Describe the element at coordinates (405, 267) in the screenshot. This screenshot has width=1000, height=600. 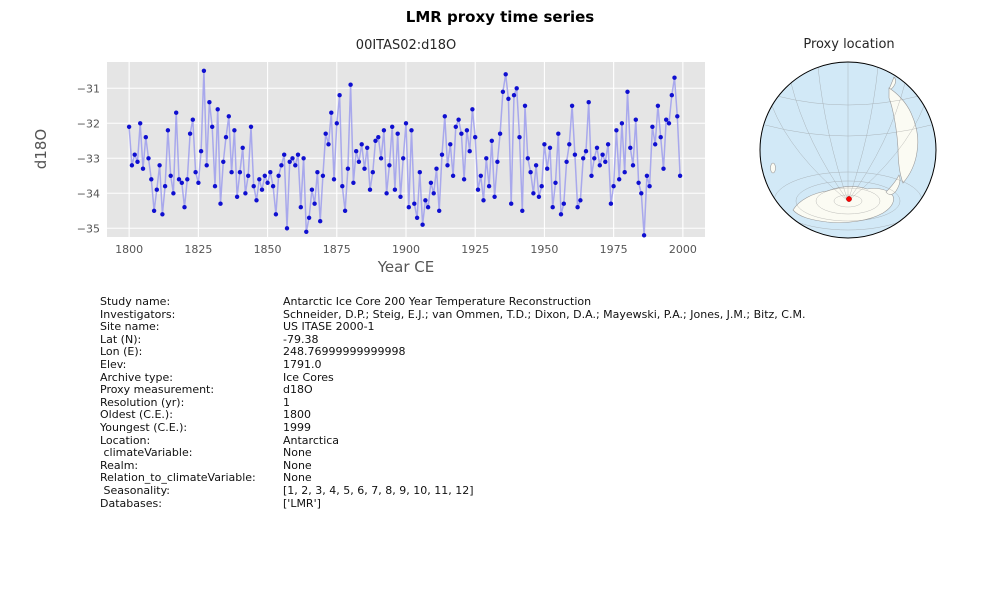
I see `x-axis-label: Year CE` at that location.